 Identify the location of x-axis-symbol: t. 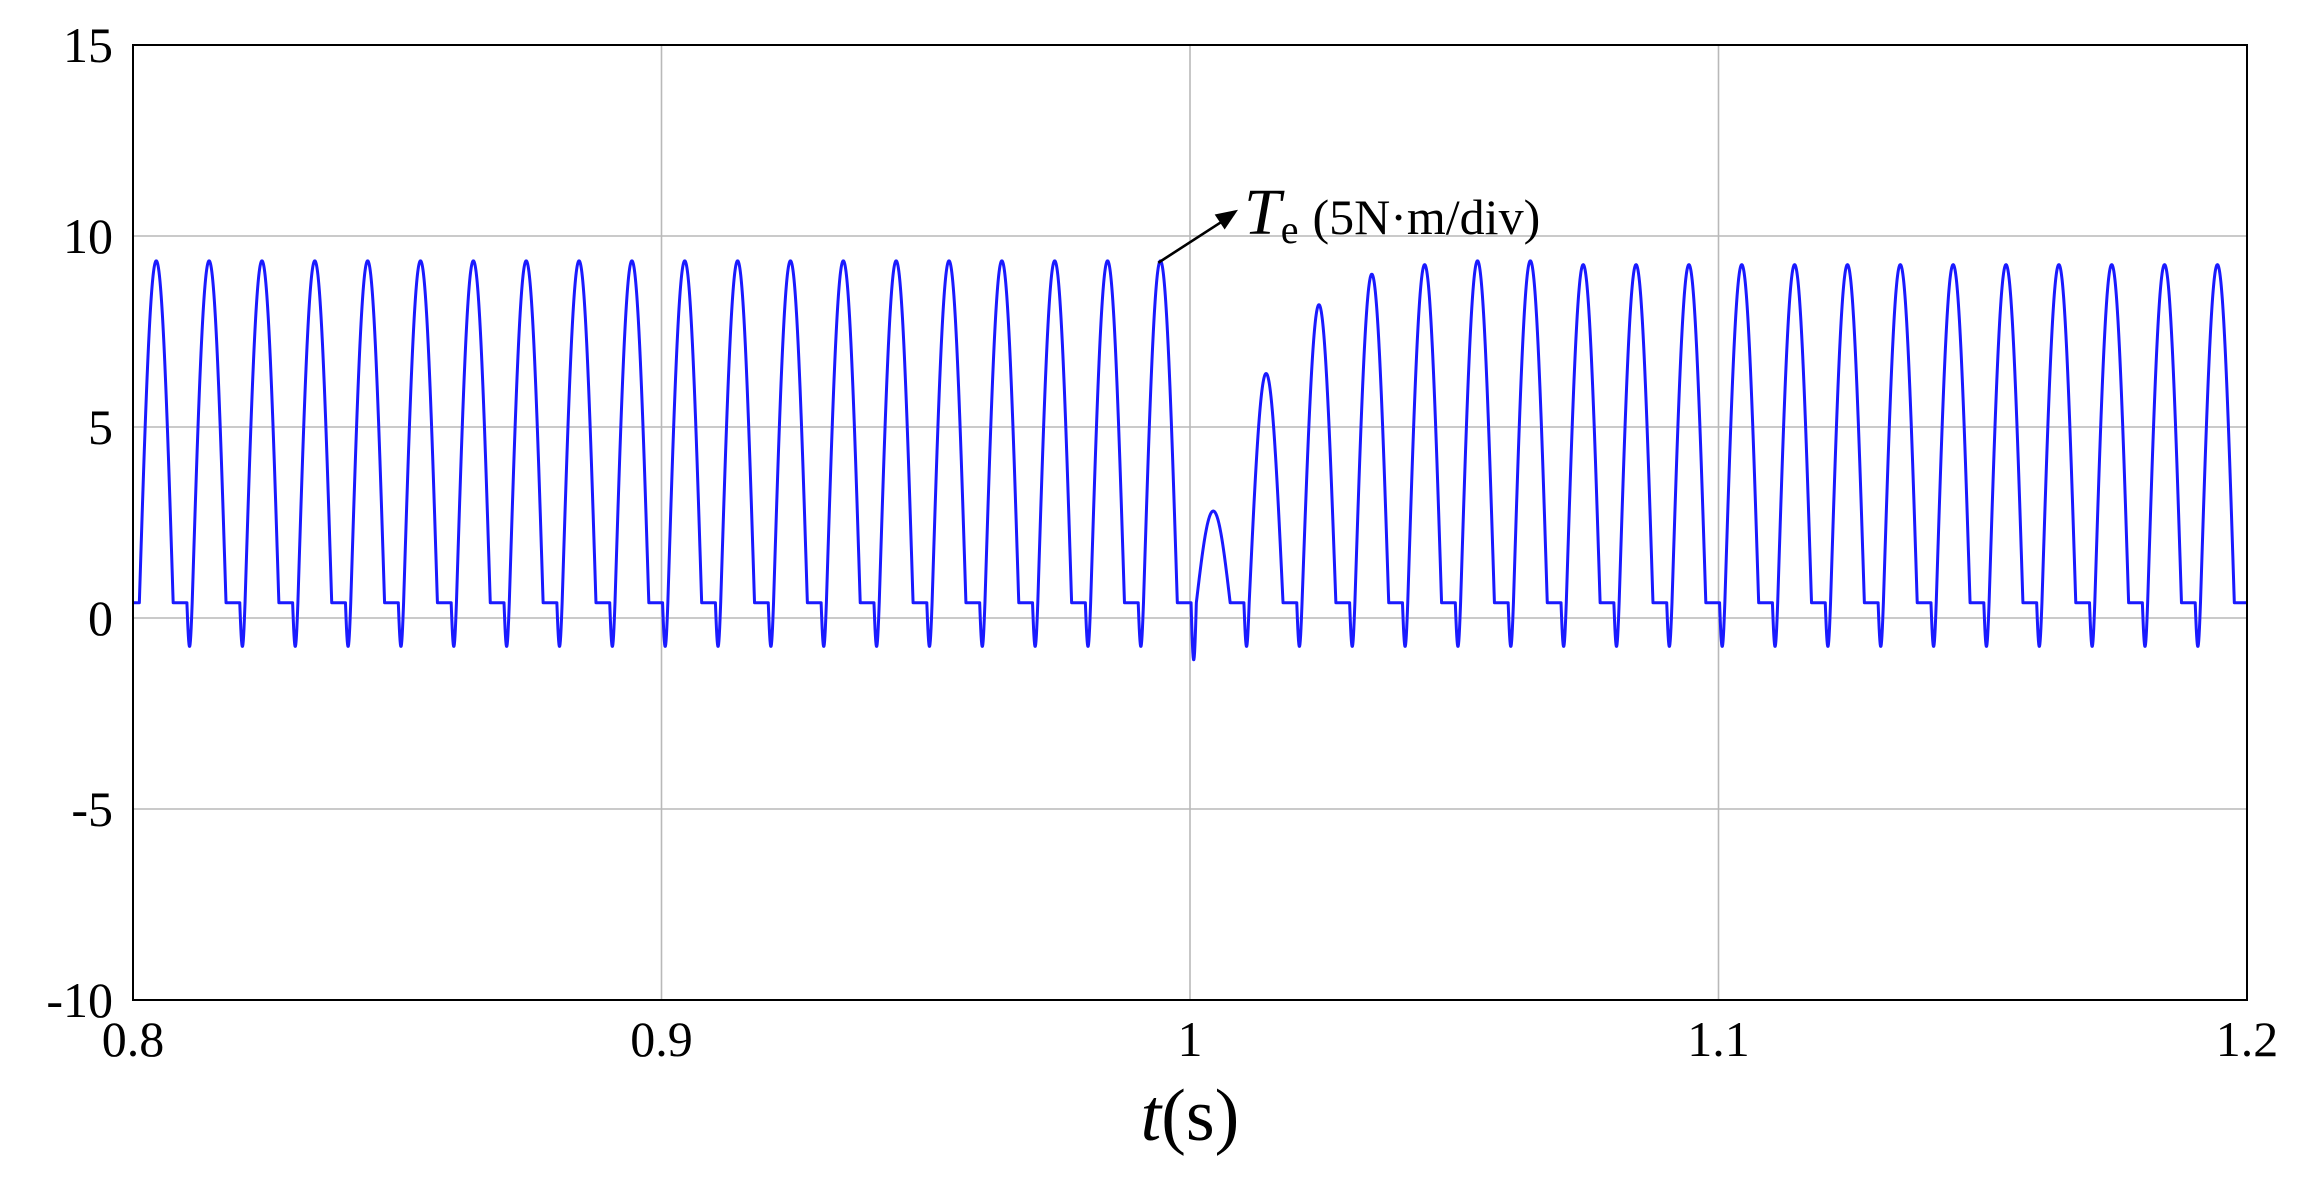
(1152, 1116).